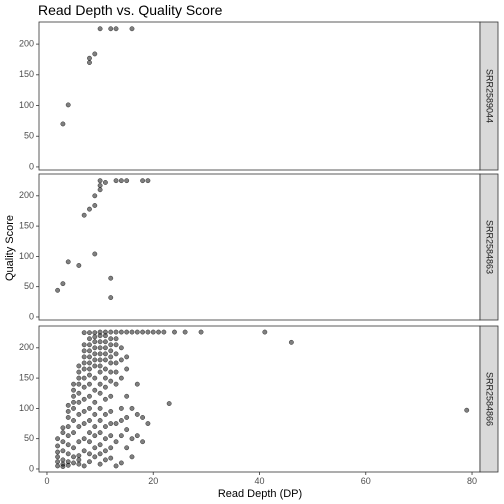 The width and height of the screenshot is (504, 504). Describe the element at coordinates (259, 481) in the screenshot. I see `x-tick-label: 40` at that location.